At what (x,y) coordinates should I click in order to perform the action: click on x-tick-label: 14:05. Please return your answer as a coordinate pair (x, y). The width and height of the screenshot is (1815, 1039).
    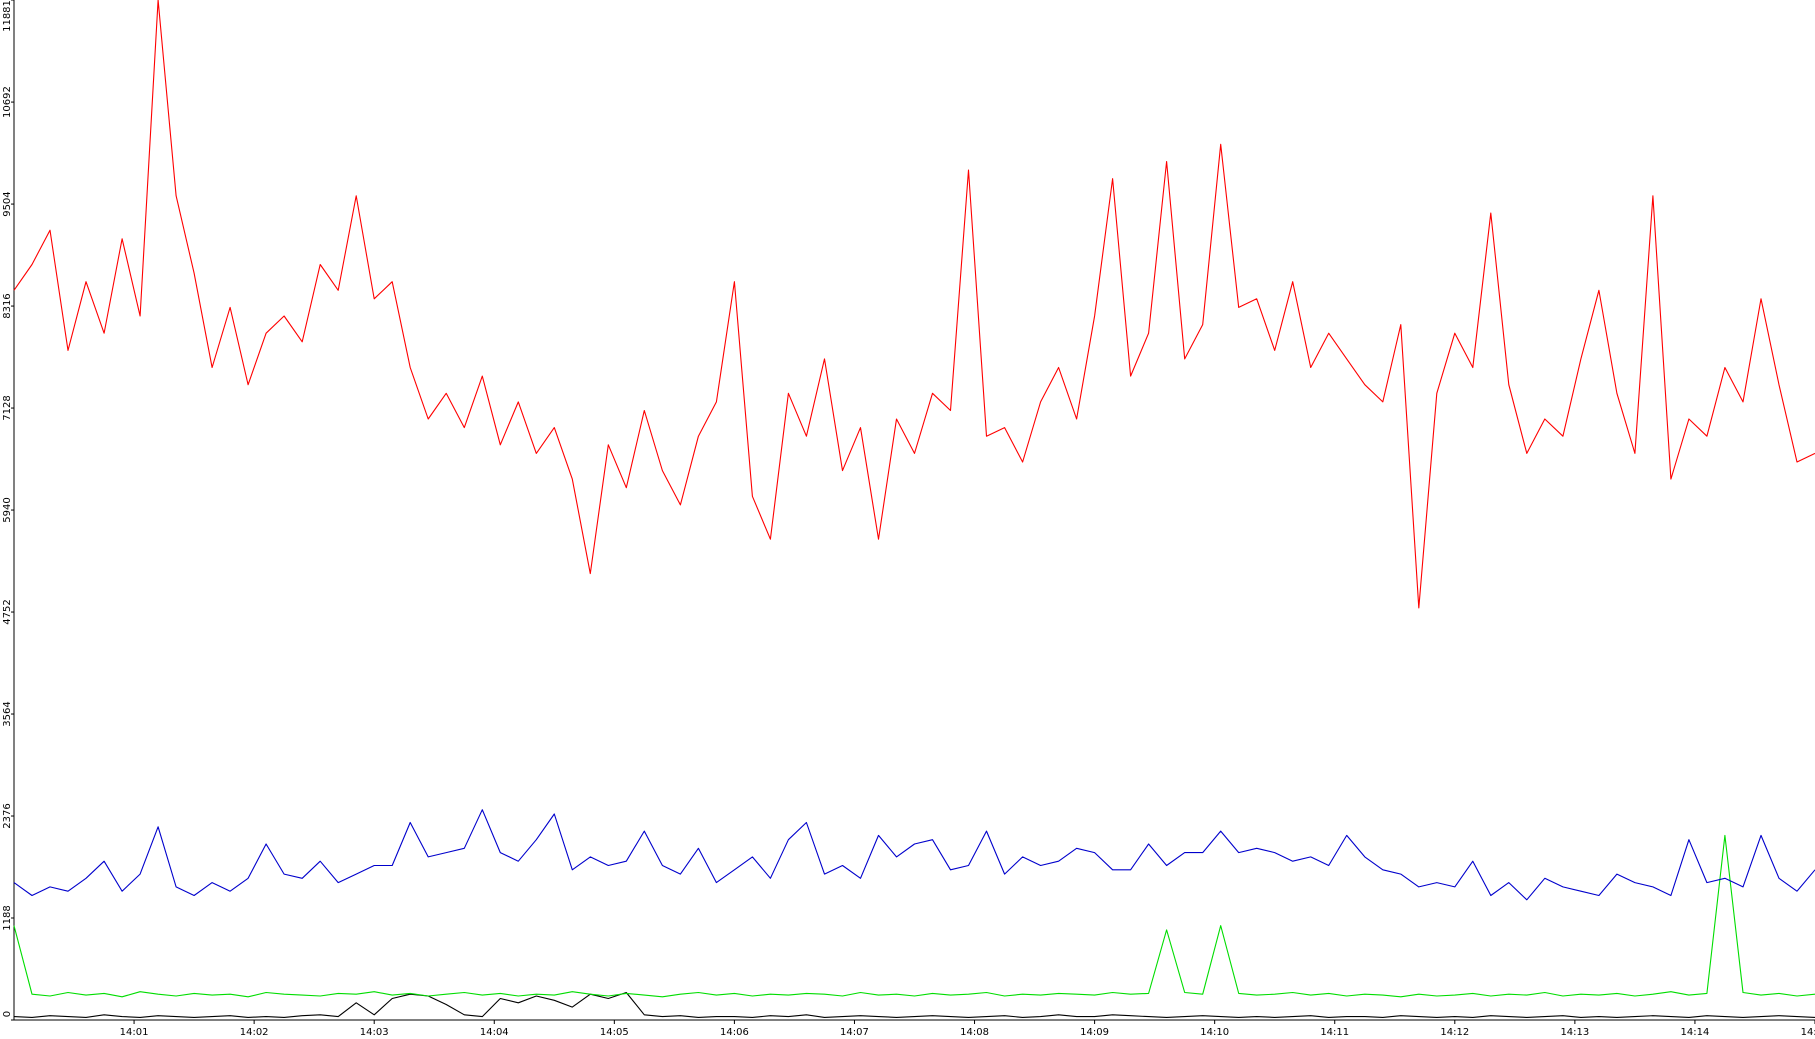
    Looking at the image, I should click on (614, 1032).